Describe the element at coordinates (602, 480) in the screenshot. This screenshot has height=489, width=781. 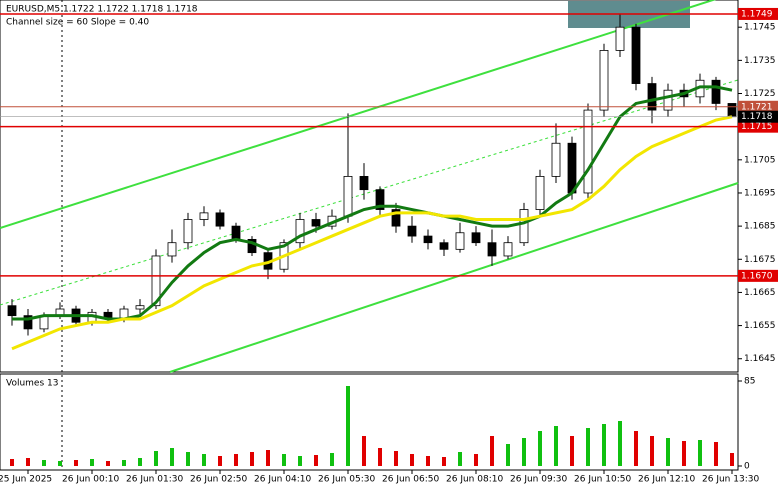
I see `x-tick-label: 26 Jun 10:50` at that location.